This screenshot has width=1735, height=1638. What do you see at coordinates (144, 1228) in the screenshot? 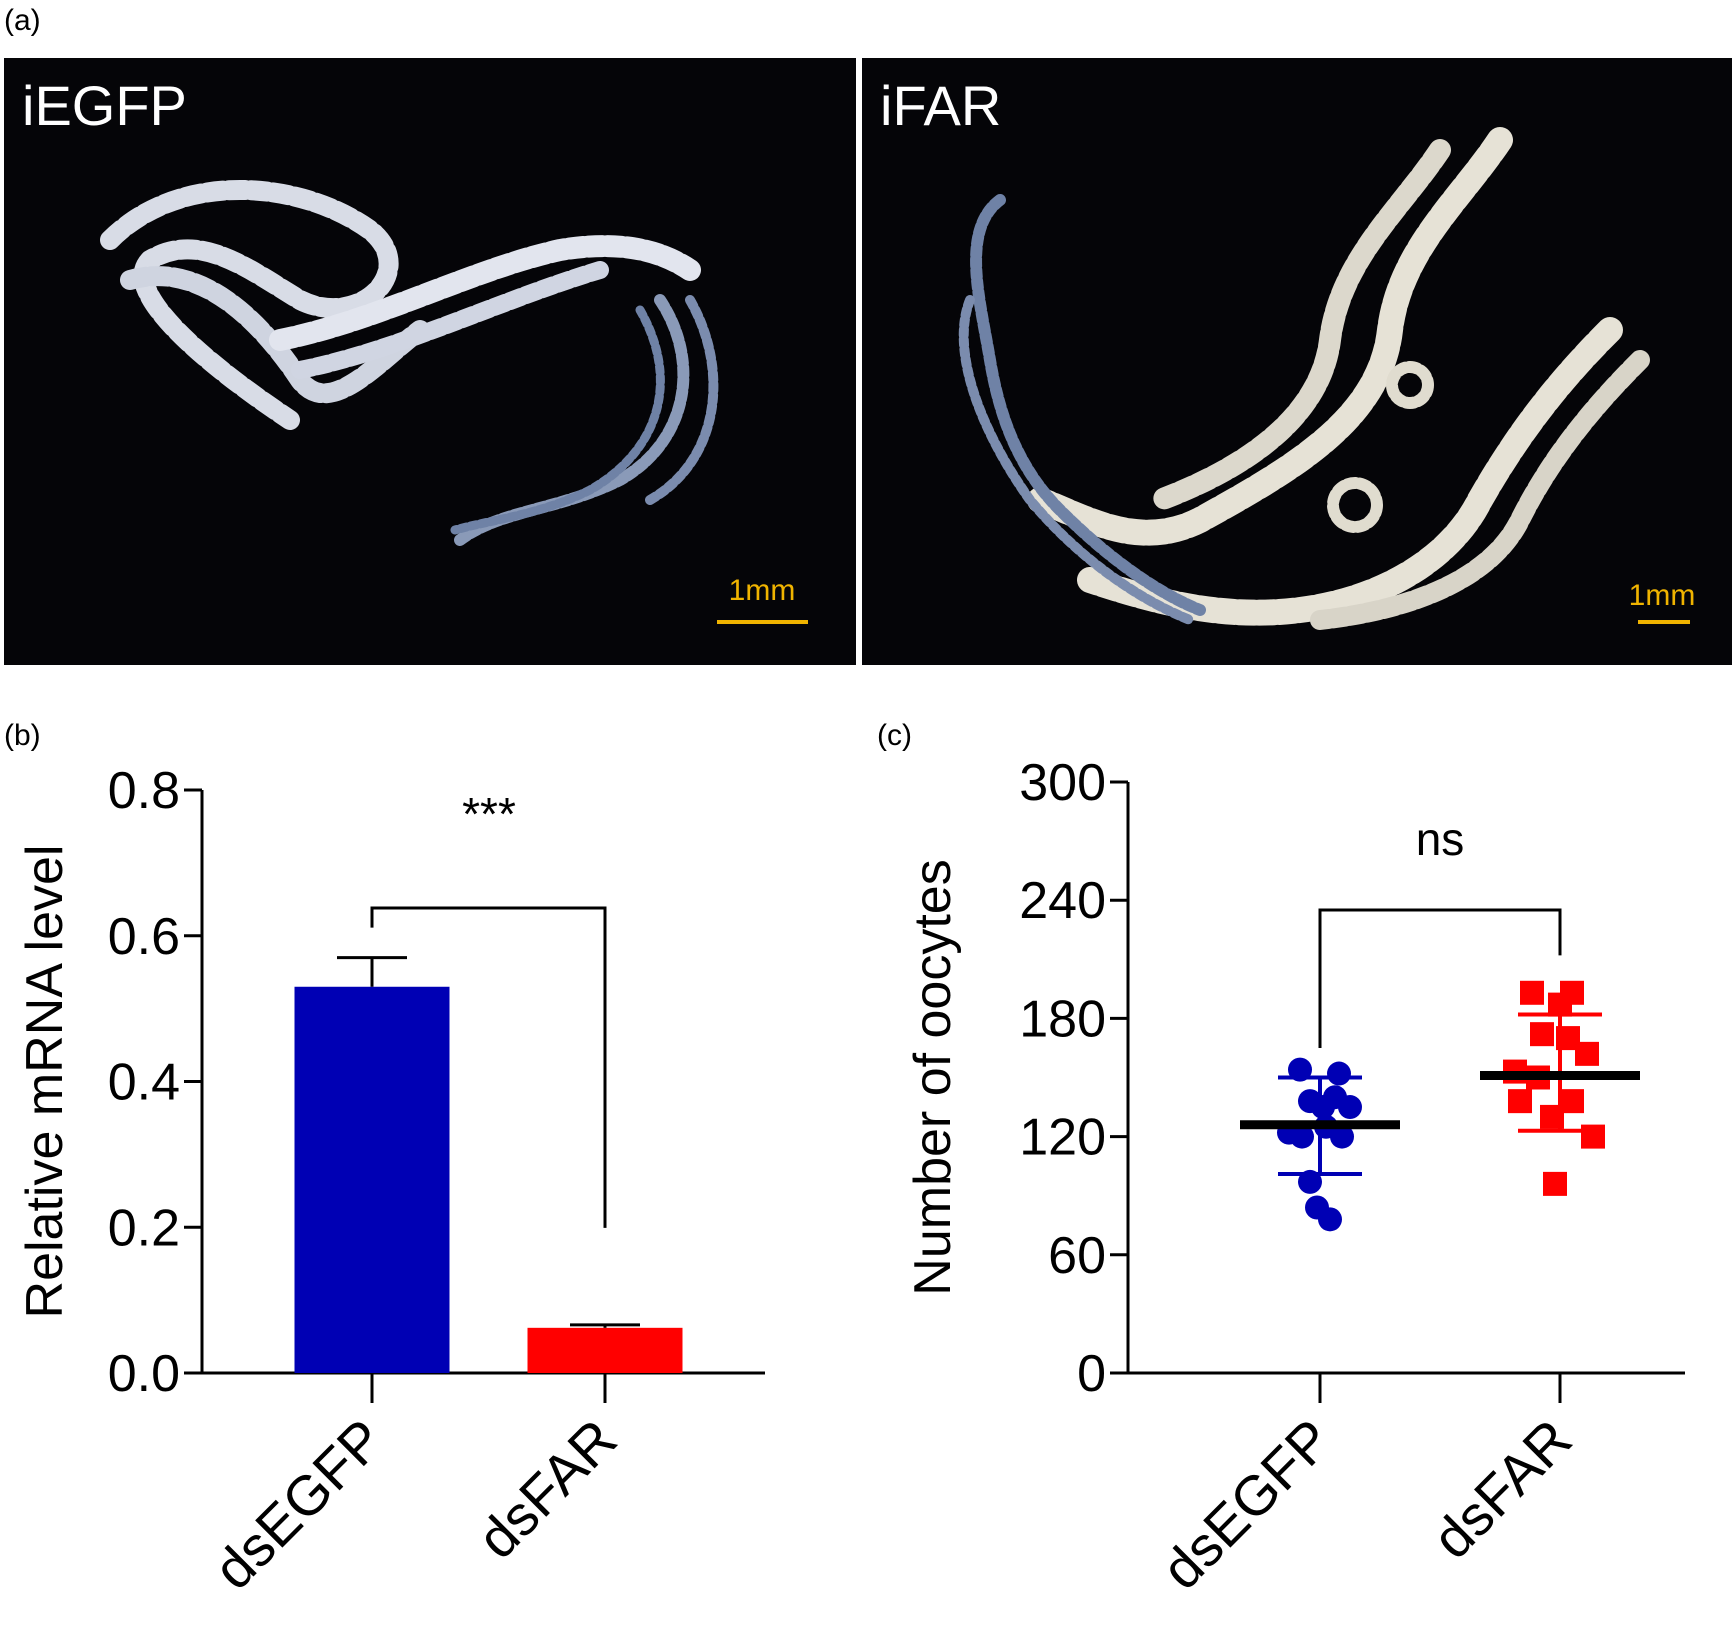
I see `y-tick-label: 0.2` at bounding box center [144, 1228].